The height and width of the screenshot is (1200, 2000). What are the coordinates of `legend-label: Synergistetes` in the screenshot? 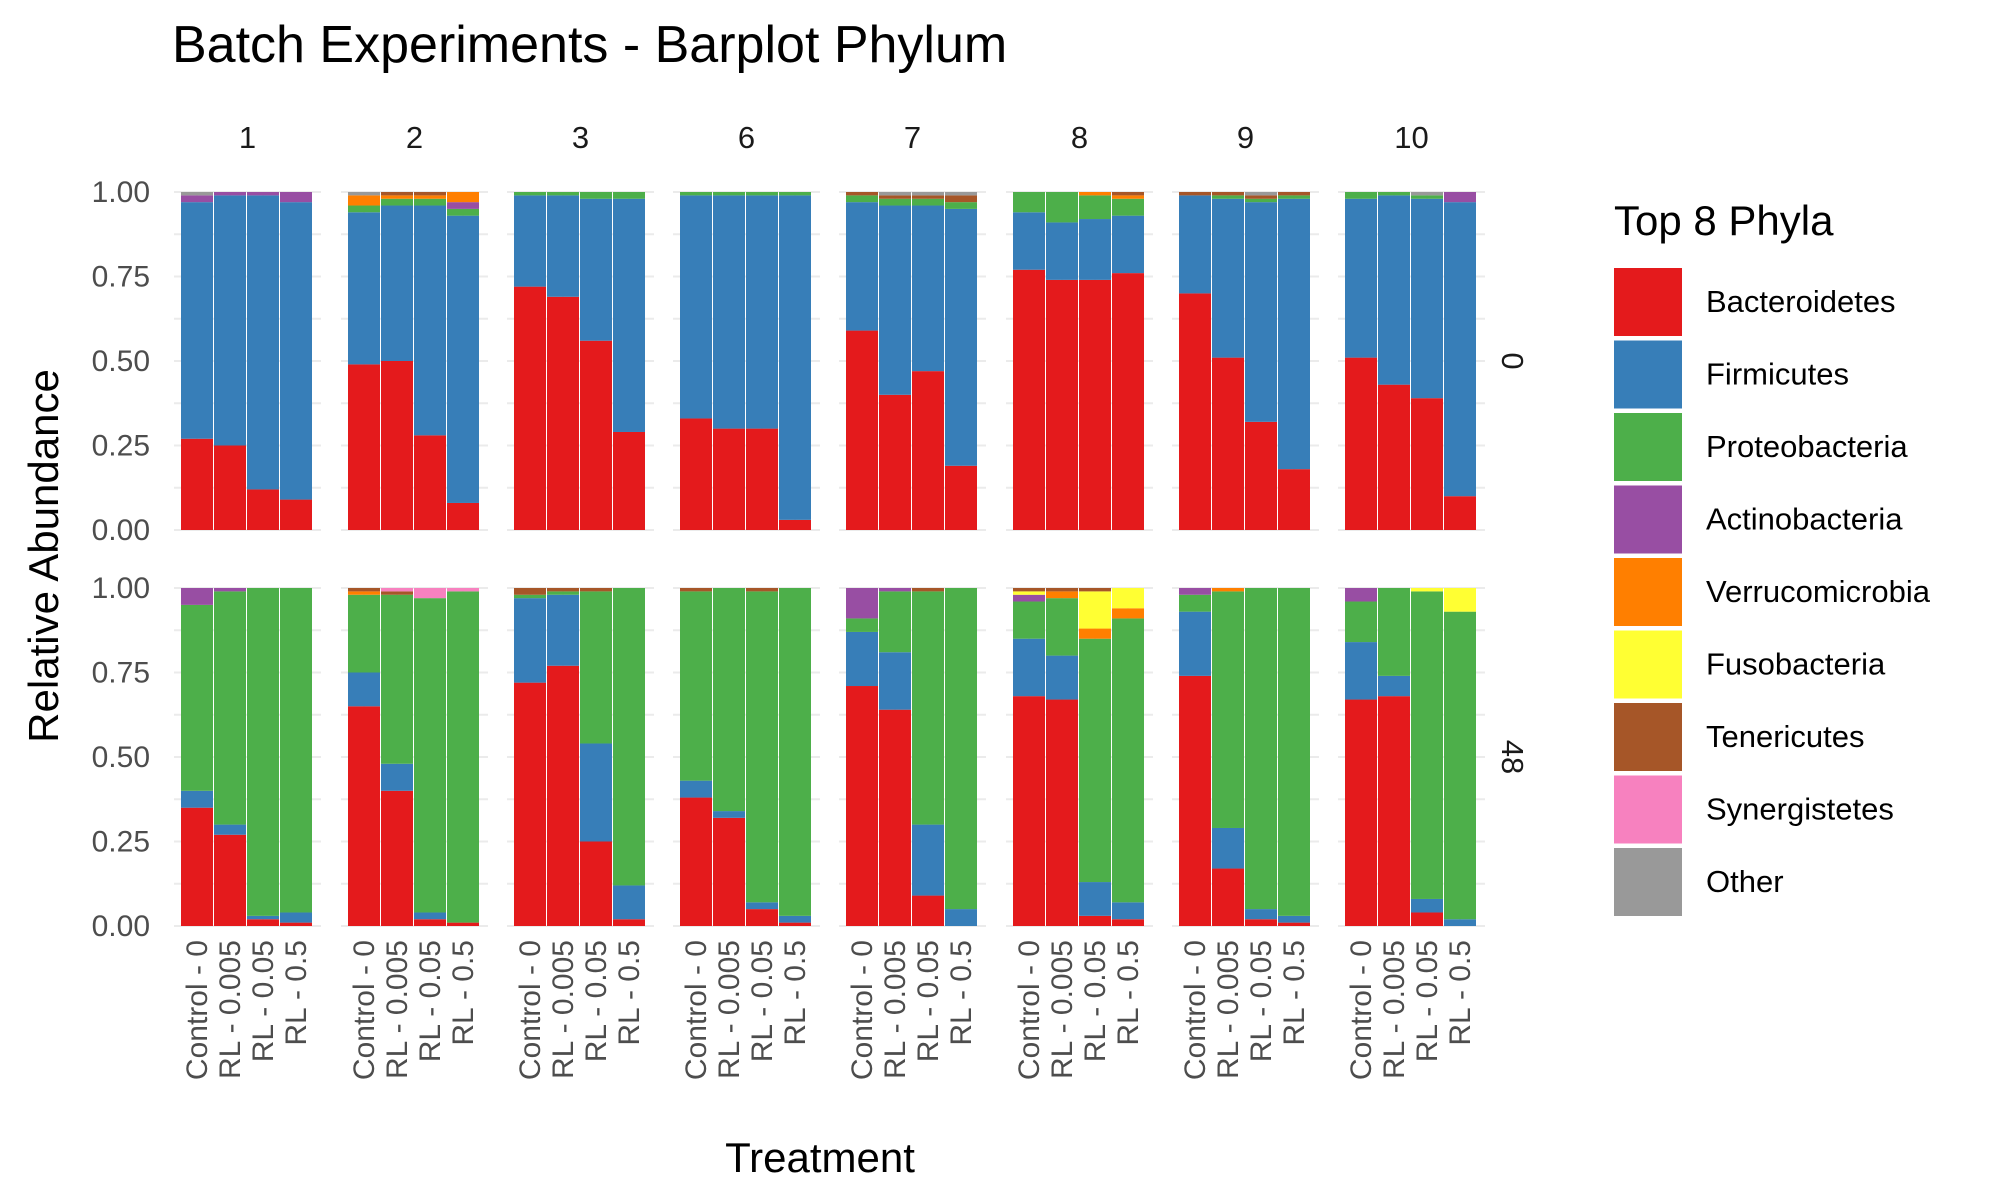 It's located at (1800, 809).